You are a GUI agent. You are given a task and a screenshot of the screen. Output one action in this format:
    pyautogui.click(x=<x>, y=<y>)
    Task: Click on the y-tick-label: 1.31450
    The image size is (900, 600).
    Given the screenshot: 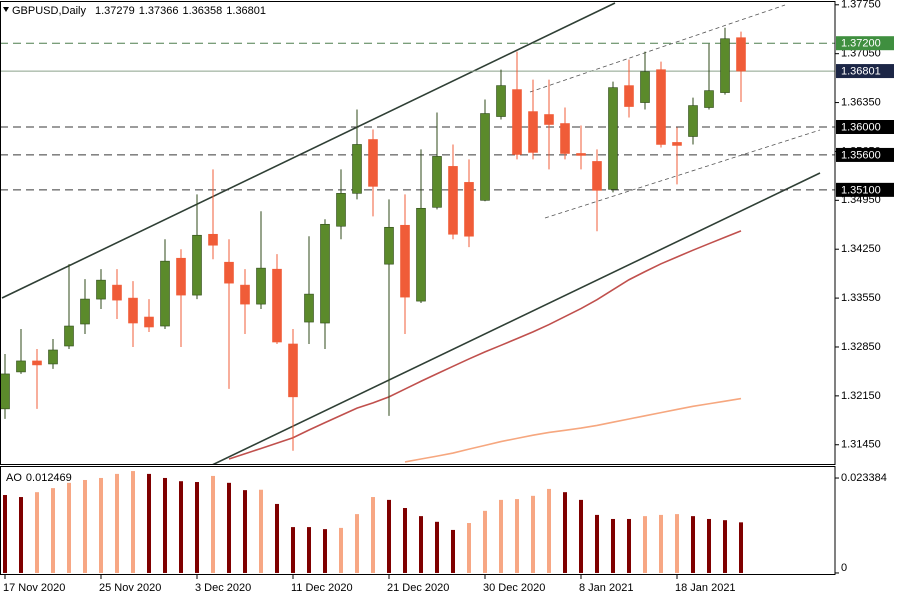 What is the action you would take?
    pyautogui.click(x=861, y=445)
    